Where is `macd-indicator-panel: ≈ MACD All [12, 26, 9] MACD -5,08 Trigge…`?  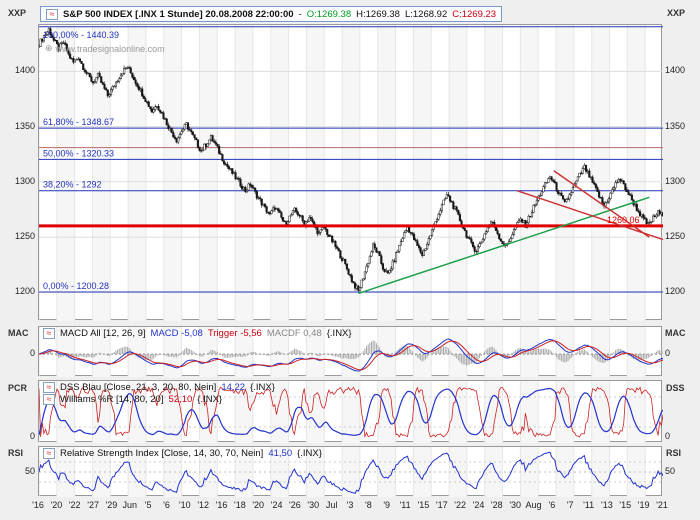
macd-indicator-panel: ≈ MACD All [12, 26, 9] MACD -5,08 Trigge… is located at coordinates (350, 351).